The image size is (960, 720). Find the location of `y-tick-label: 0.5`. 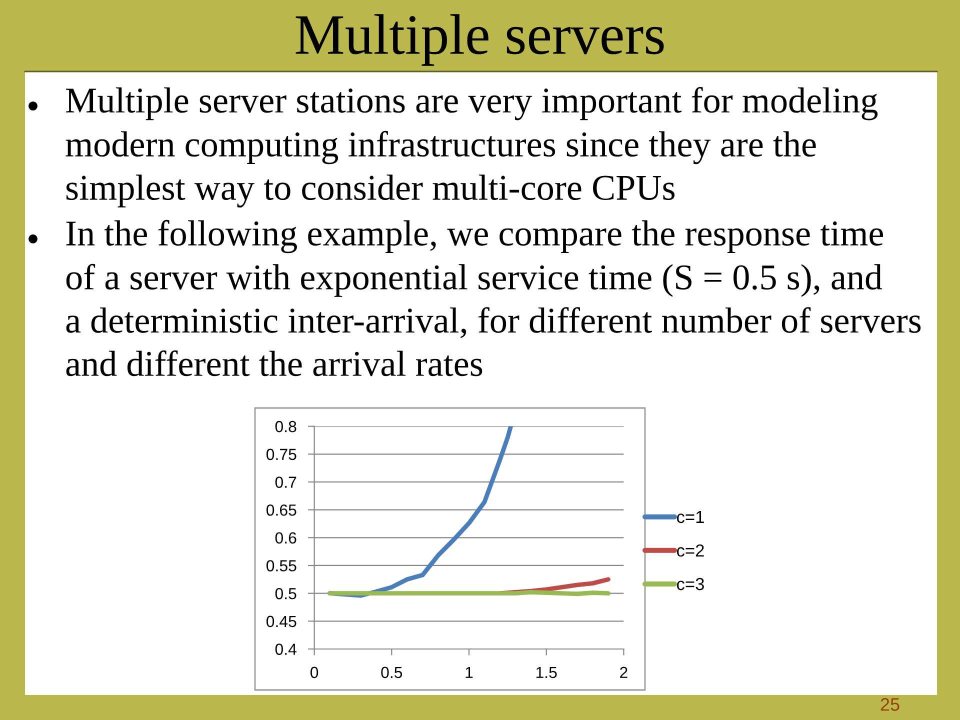

y-tick-label: 0.5 is located at coordinates (285, 594).